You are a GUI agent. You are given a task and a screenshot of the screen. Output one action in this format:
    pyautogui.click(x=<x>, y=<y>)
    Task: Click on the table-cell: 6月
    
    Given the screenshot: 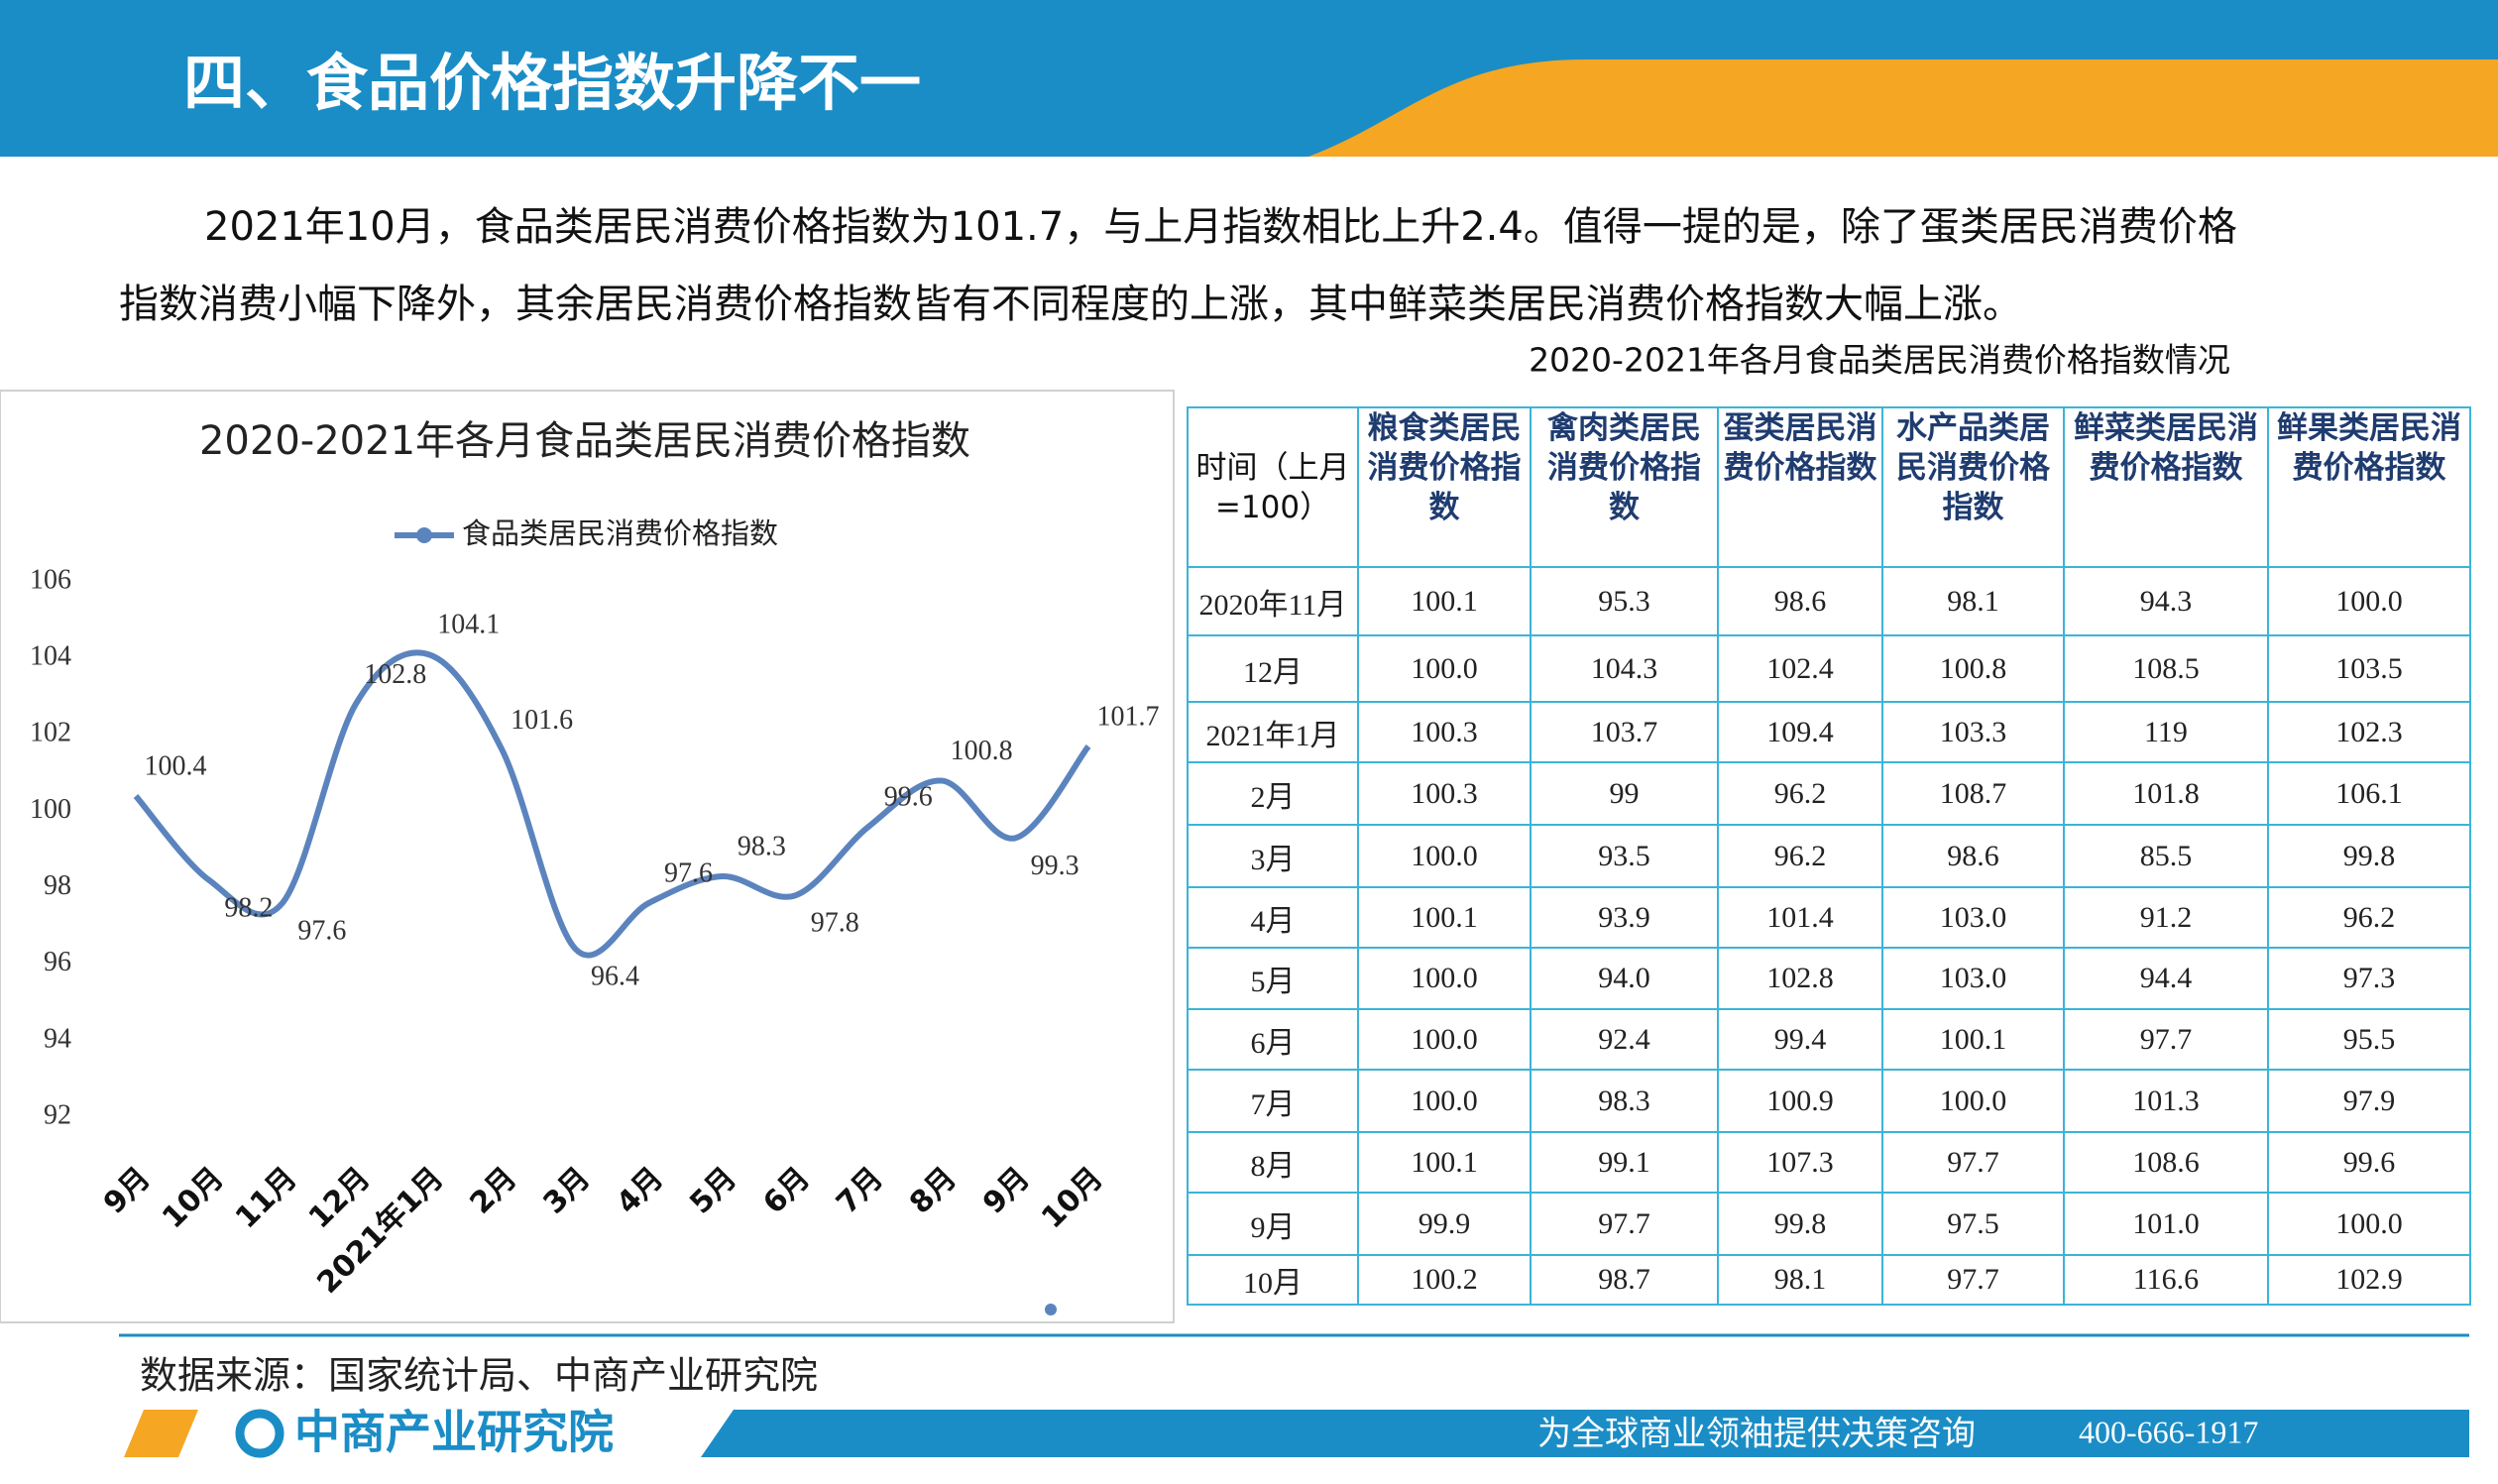 What is the action you would take?
    pyautogui.click(x=1273, y=1039)
    